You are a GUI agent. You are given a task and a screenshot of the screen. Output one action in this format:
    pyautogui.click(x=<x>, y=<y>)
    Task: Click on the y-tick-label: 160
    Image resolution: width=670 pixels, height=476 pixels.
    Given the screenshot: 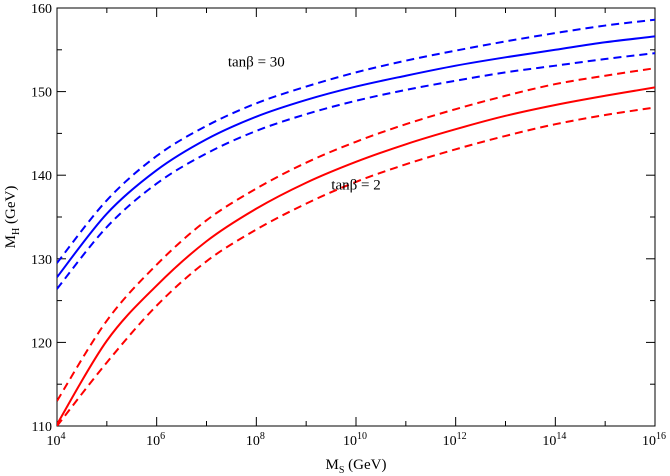 What is the action you would take?
    pyautogui.click(x=41, y=9)
    